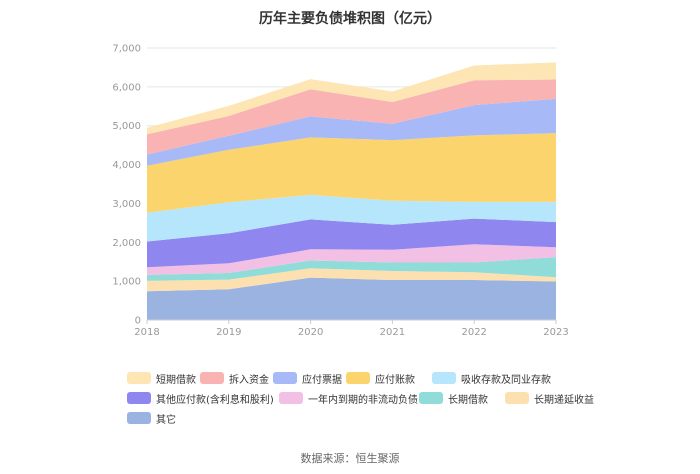  I want to click on legend-item: 长期递延收益, so click(549, 398).